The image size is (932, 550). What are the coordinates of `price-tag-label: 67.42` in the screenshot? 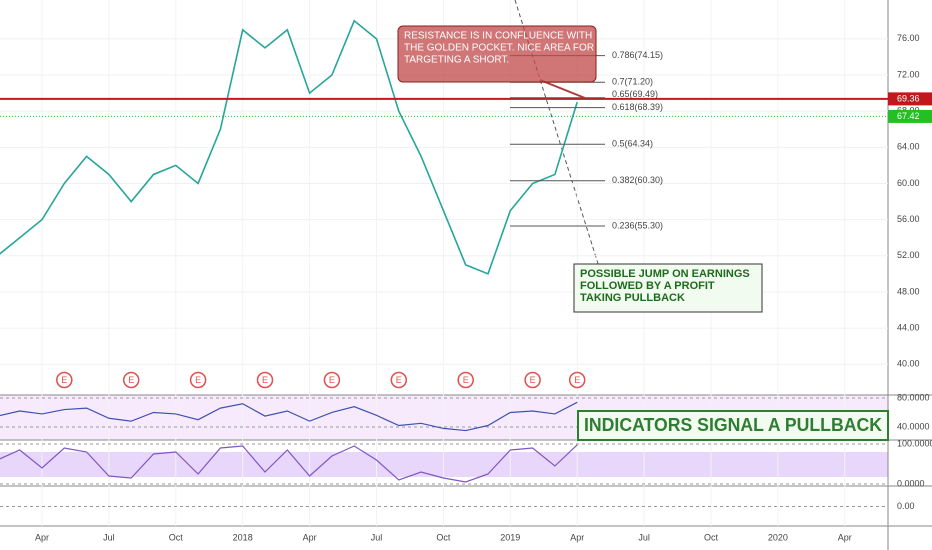 It's located at (908, 116).